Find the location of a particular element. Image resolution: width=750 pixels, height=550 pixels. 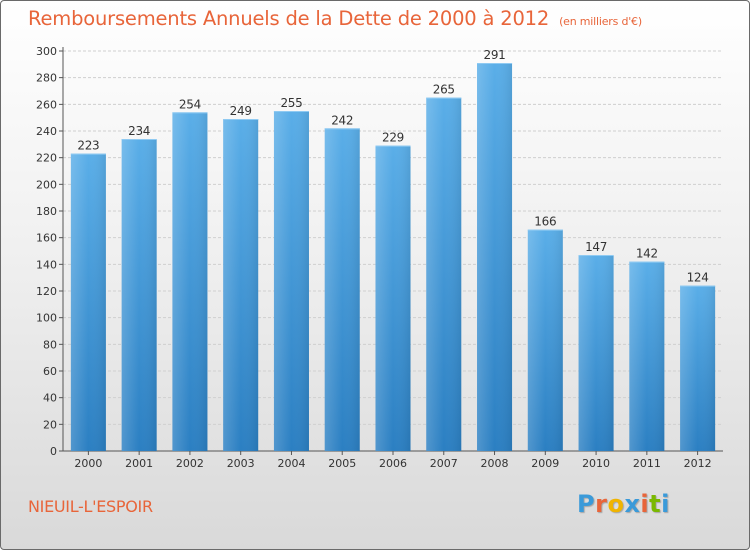

data-label: 234 is located at coordinates (139, 131).